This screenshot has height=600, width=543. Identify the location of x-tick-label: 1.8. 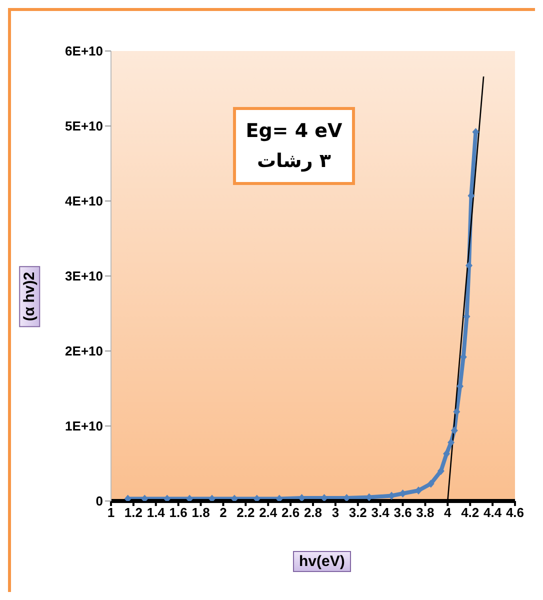
(201, 512).